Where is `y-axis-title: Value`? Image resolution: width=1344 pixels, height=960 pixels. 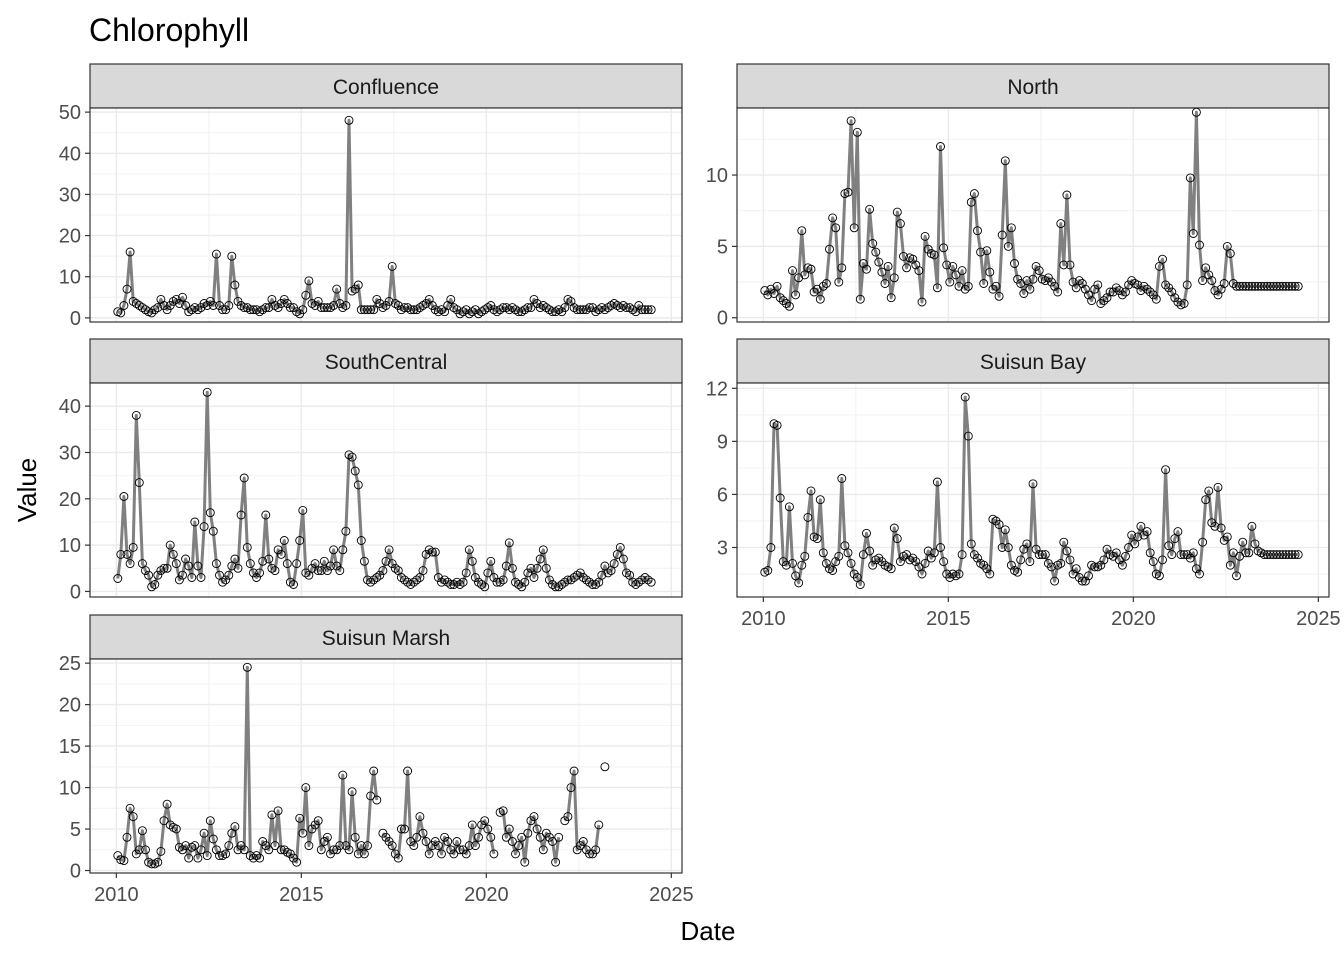 y-axis-title: Value is located at coordinates (27, 490).